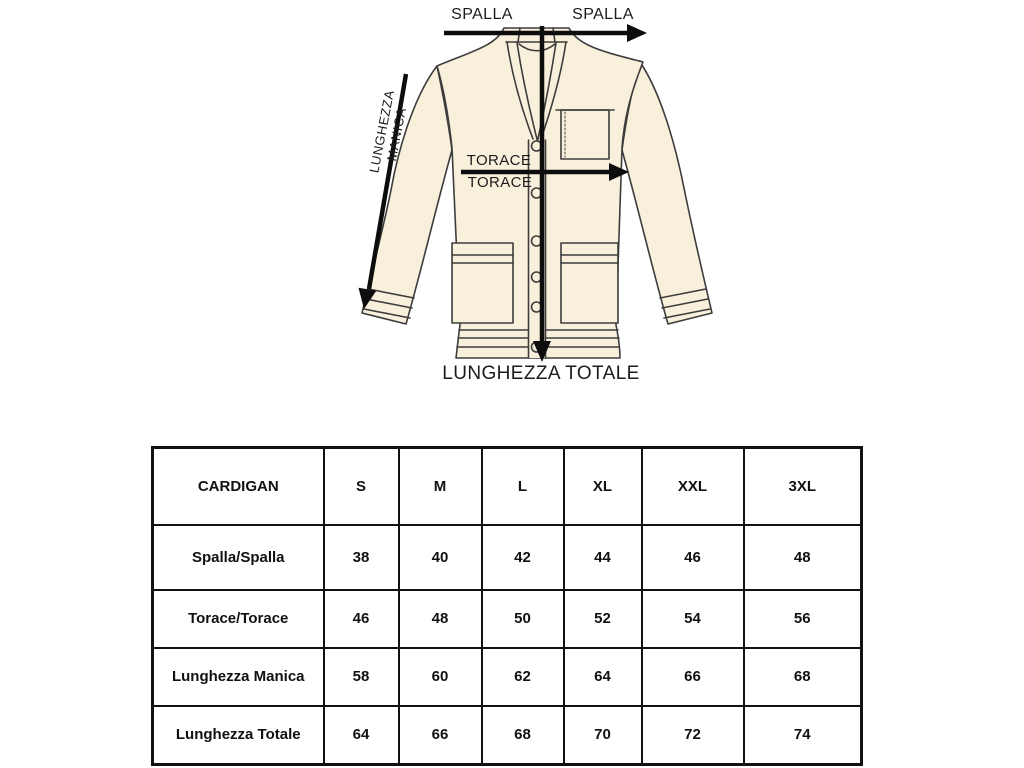 Image resolution: width=1024 pixels, height=768 pixels. What do you see at coordinates (522, 486) in the screenshot?
I see `column-header-l: L` at bounding box center [522, 486].